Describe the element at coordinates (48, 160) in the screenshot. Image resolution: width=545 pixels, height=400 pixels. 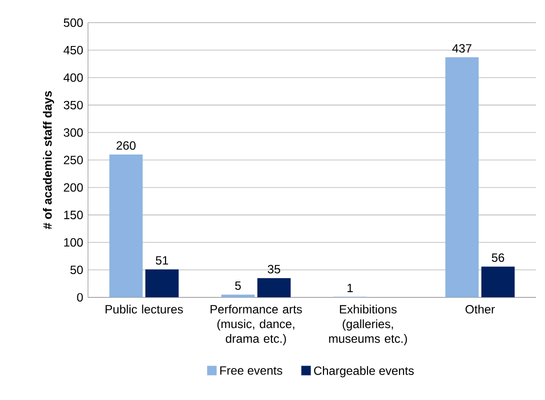
I see `y-axis-title: # of academic staff days` at that location.